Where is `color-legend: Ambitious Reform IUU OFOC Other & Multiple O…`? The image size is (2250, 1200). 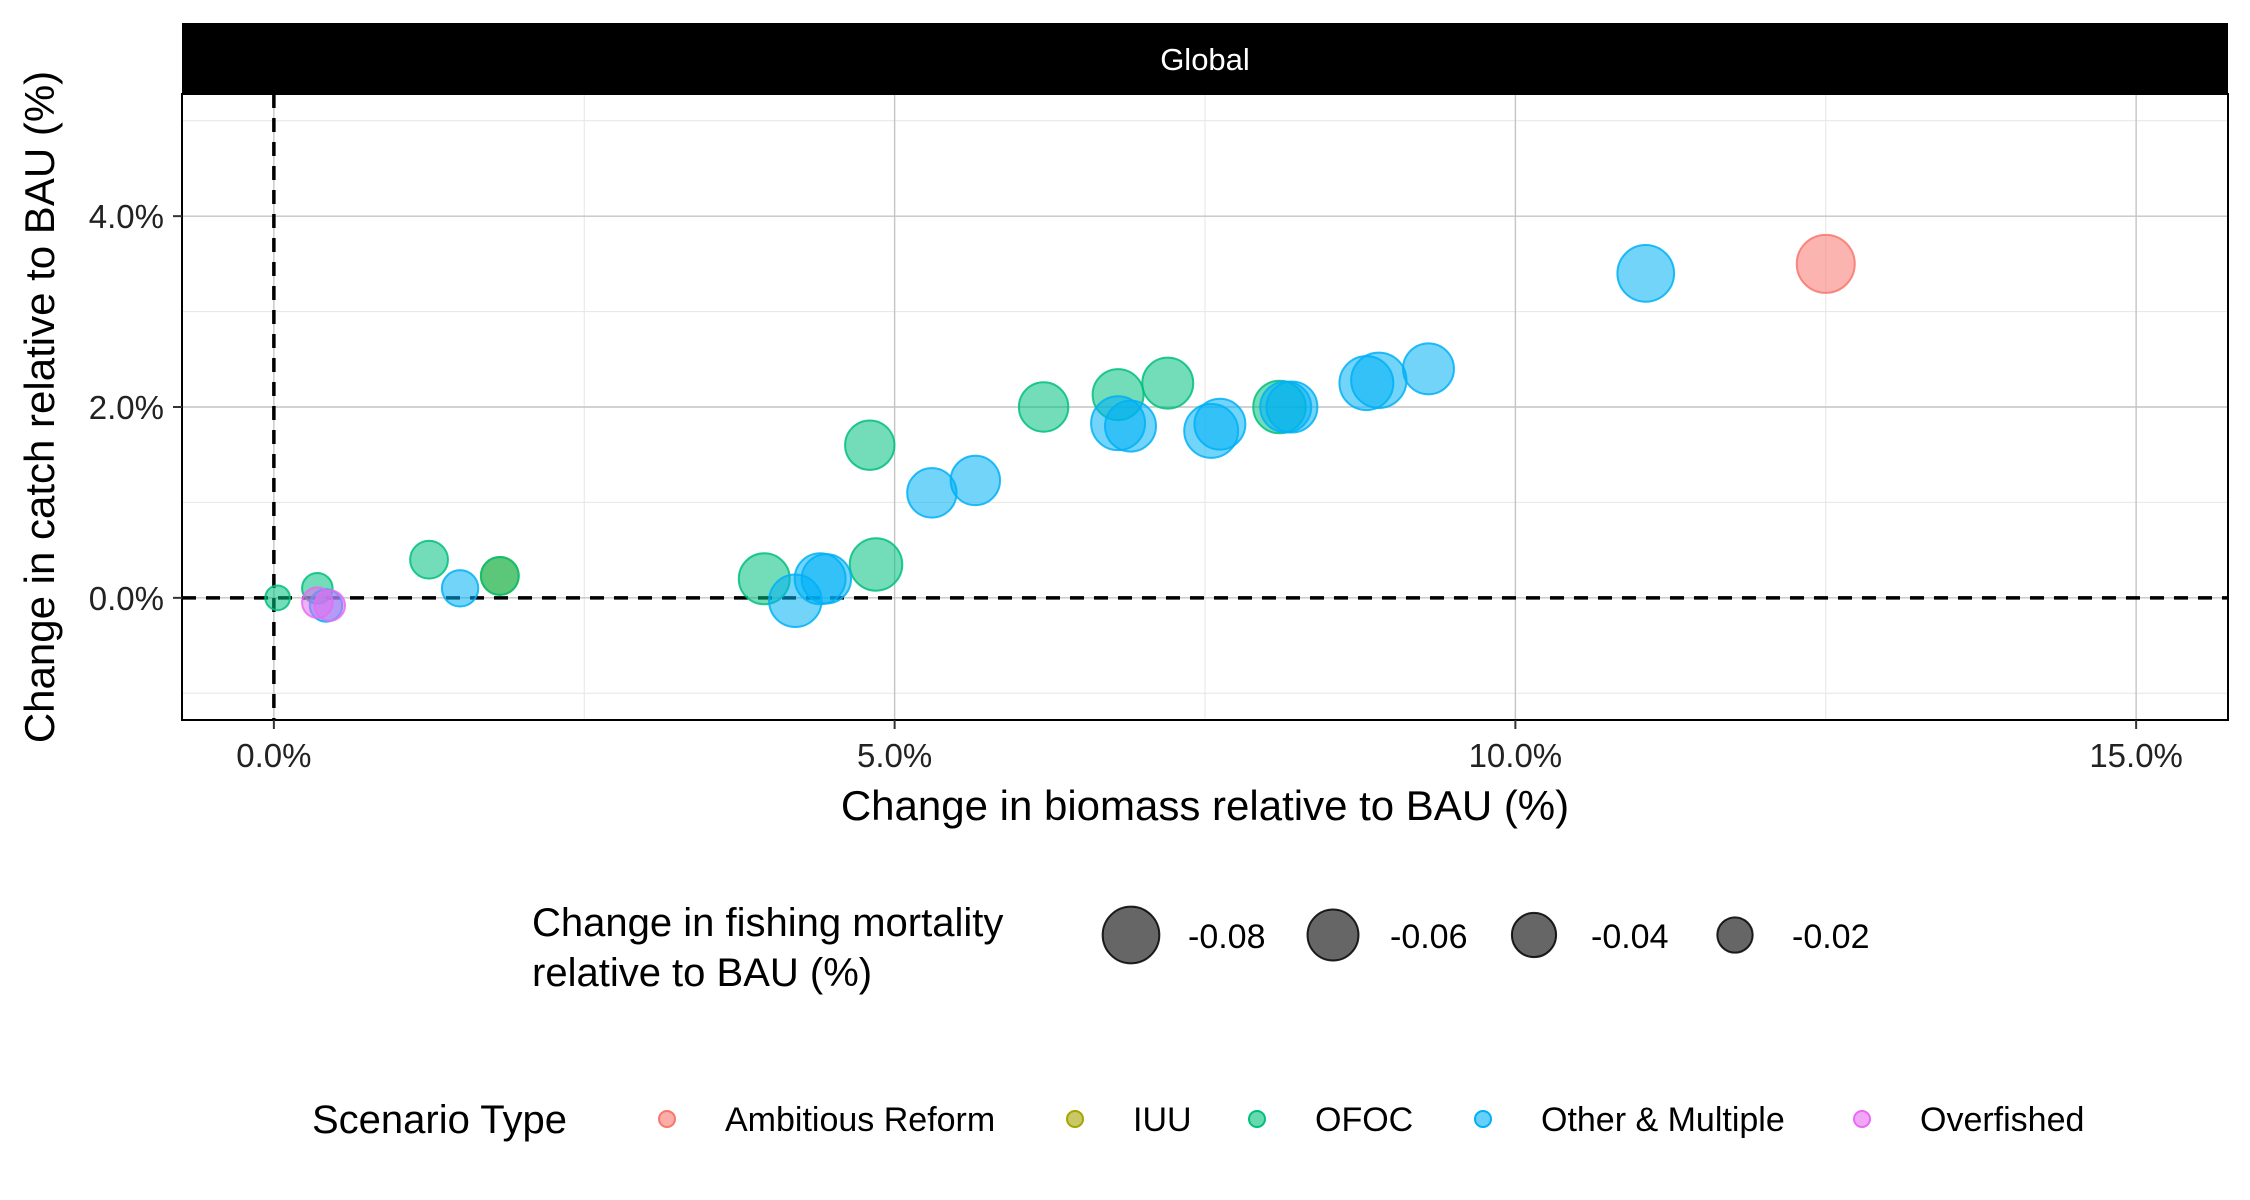
color-legend: Ambitious Reform IUU OFOC Other & Multiple O… is located at coordinates (1371, 1120).